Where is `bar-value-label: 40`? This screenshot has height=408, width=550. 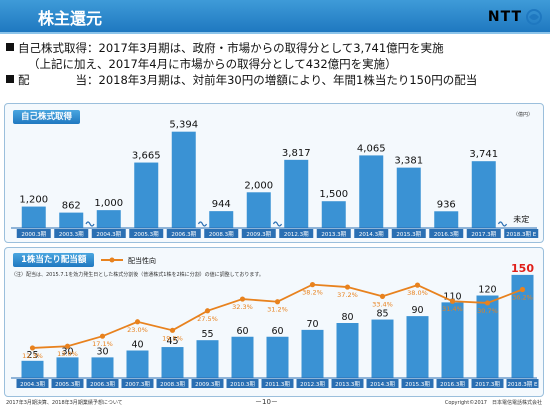 bar-value-label: 40 is located at coordinates (137, 345).